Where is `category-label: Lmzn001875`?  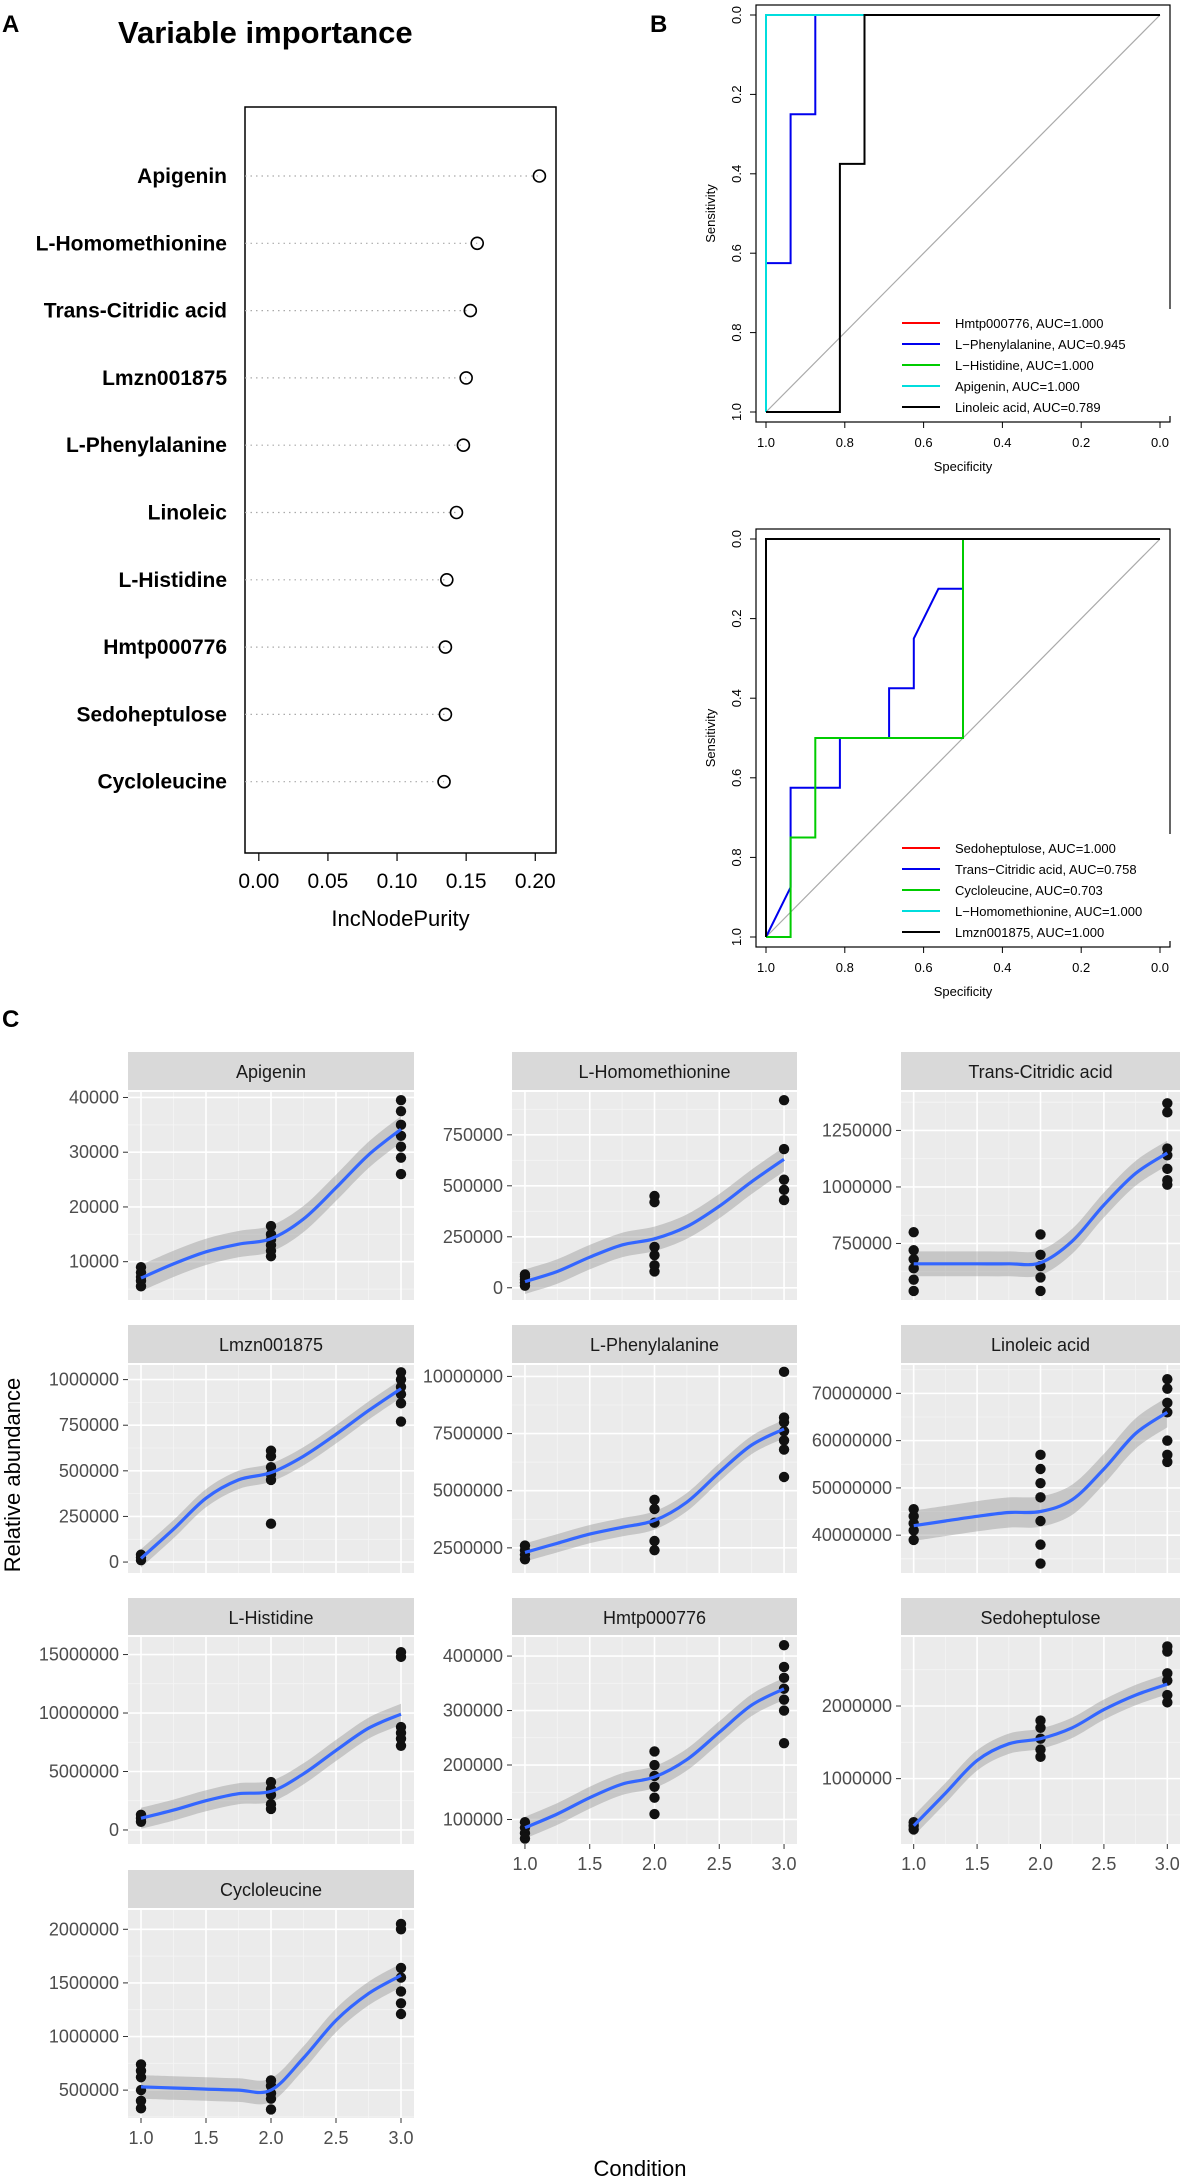
category-label: Lmzn001875 is located at coordinates (164, 378).